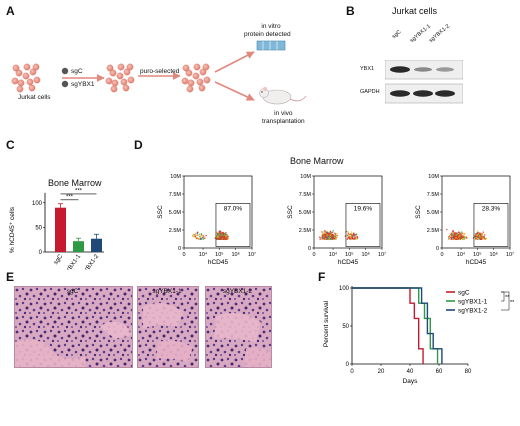 This screenshot has width=520, height=426. Describe the element at coordinates (234, 62) in the screenshot. I see `arrow-invitro` at that location.